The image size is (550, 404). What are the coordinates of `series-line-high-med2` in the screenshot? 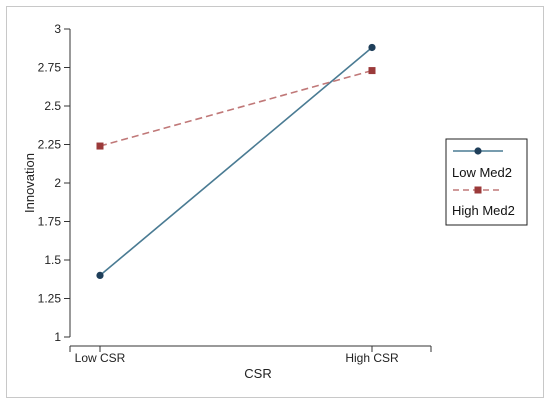 It's located at (236, 108).